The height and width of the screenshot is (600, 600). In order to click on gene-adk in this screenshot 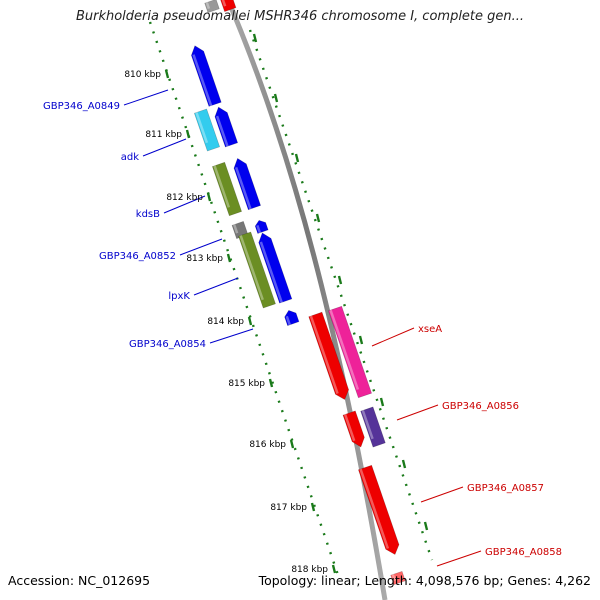, I will do `click(207, 130)`.